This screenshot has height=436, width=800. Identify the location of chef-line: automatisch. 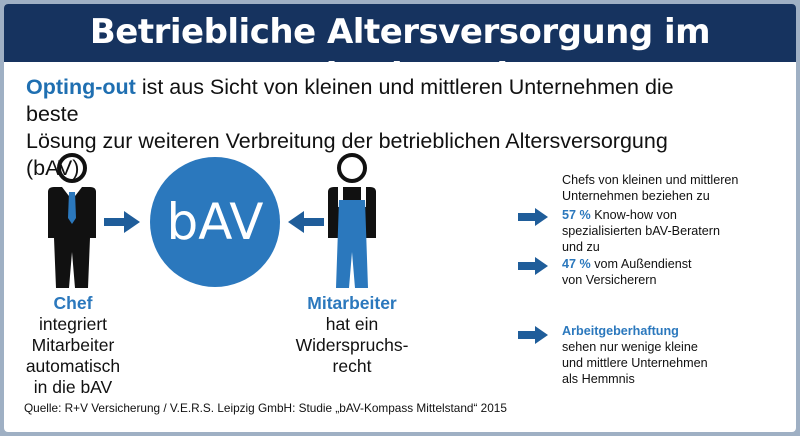
(73, 366).